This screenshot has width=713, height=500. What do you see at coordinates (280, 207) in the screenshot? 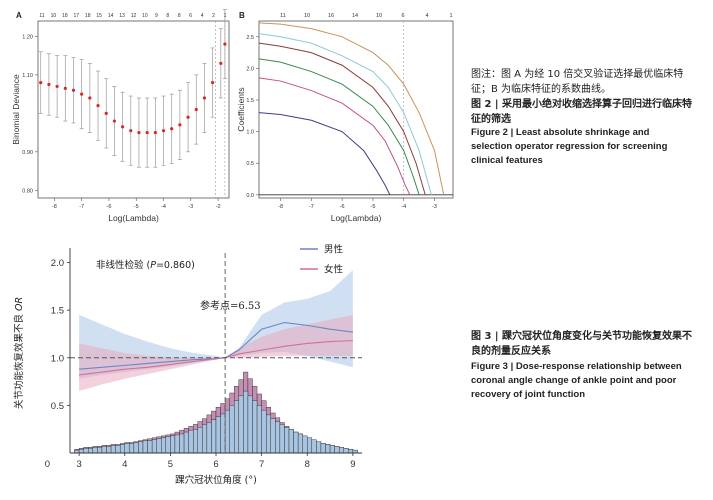
I see `panel-b-xtick-label: -8` at bounding box center [280, 207].